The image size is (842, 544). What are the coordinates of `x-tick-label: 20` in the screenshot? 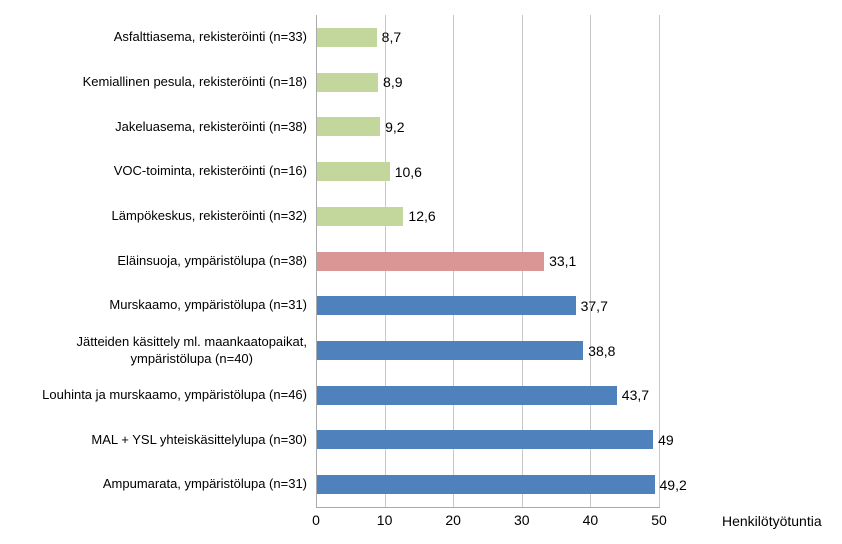 It's located at (453, 520).